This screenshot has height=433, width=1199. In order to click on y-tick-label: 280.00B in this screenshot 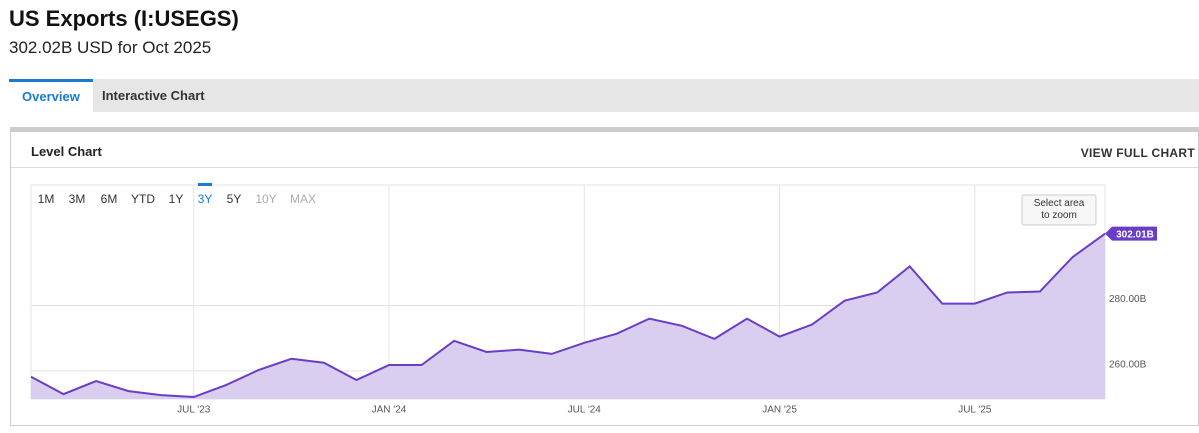, I will do `click(1128, 299)`.